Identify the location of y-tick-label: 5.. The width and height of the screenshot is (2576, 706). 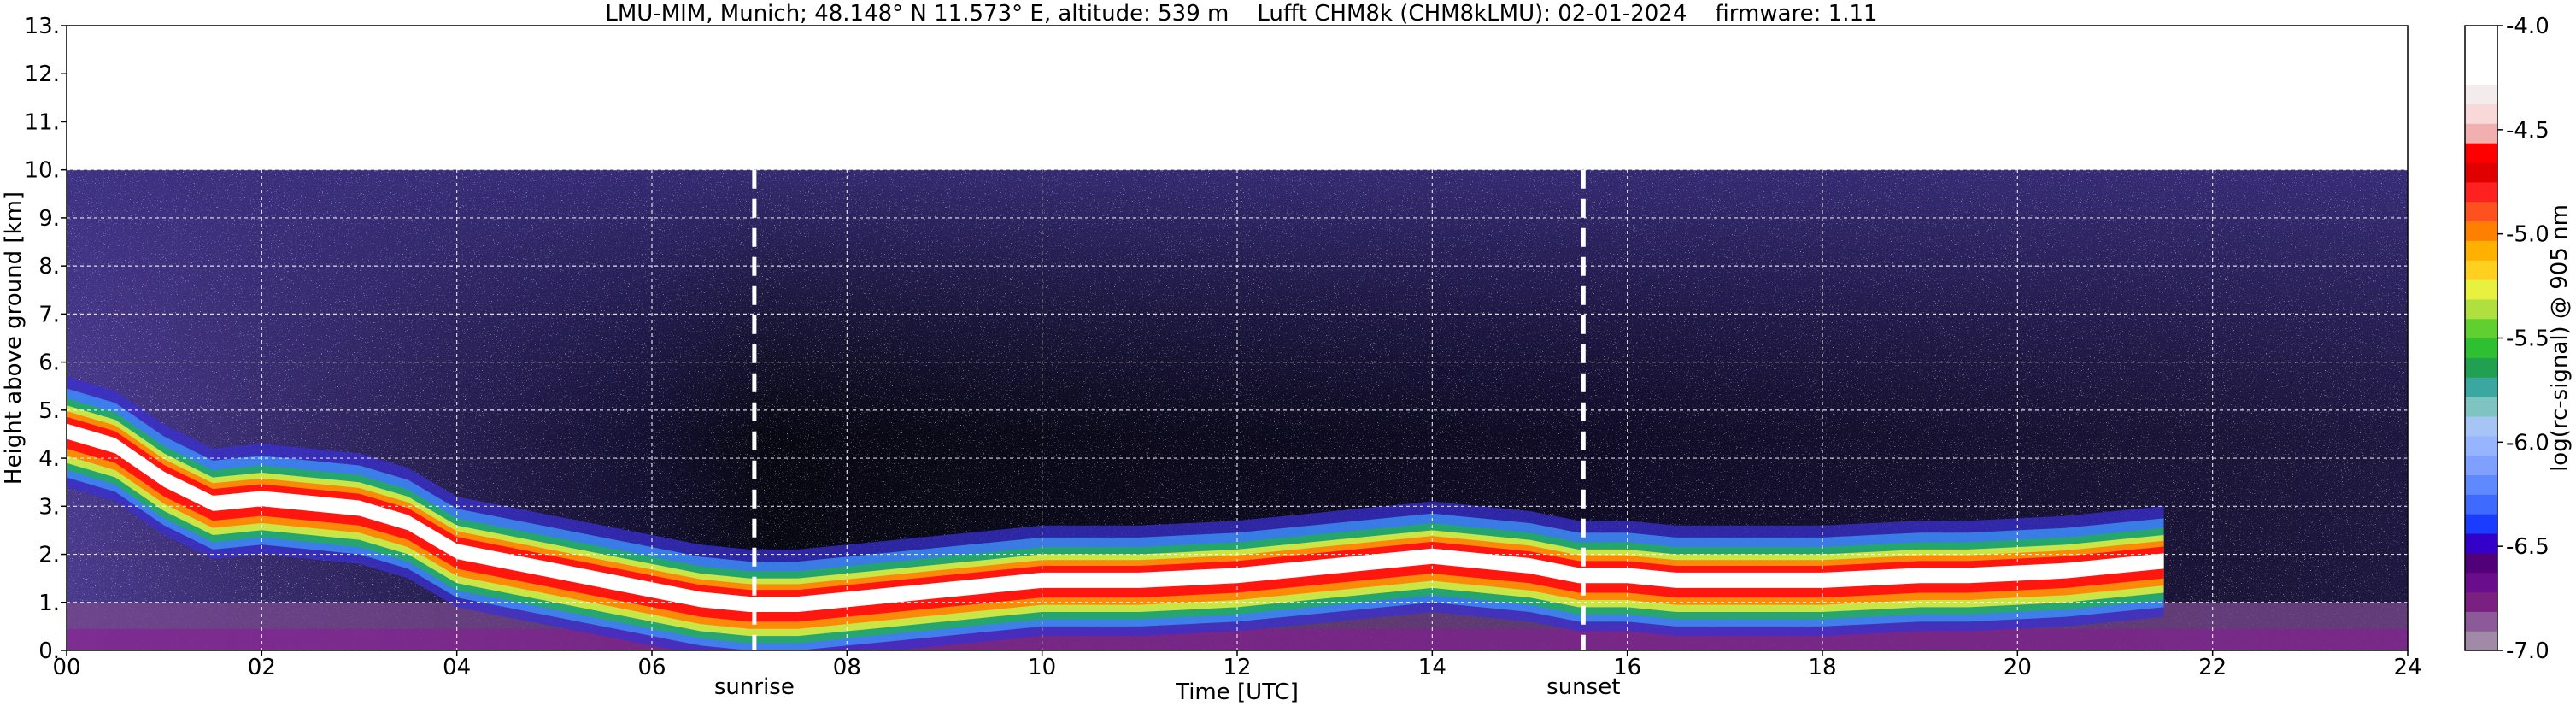
(49, 411).